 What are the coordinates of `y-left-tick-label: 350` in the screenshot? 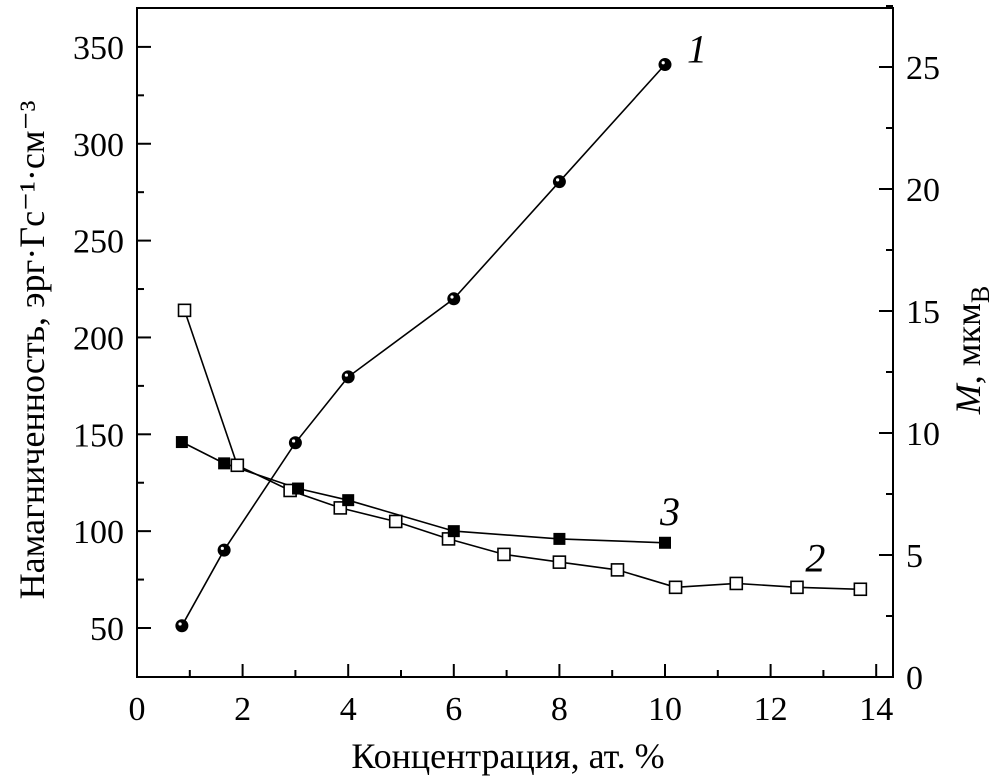 It's located at (98, 48).